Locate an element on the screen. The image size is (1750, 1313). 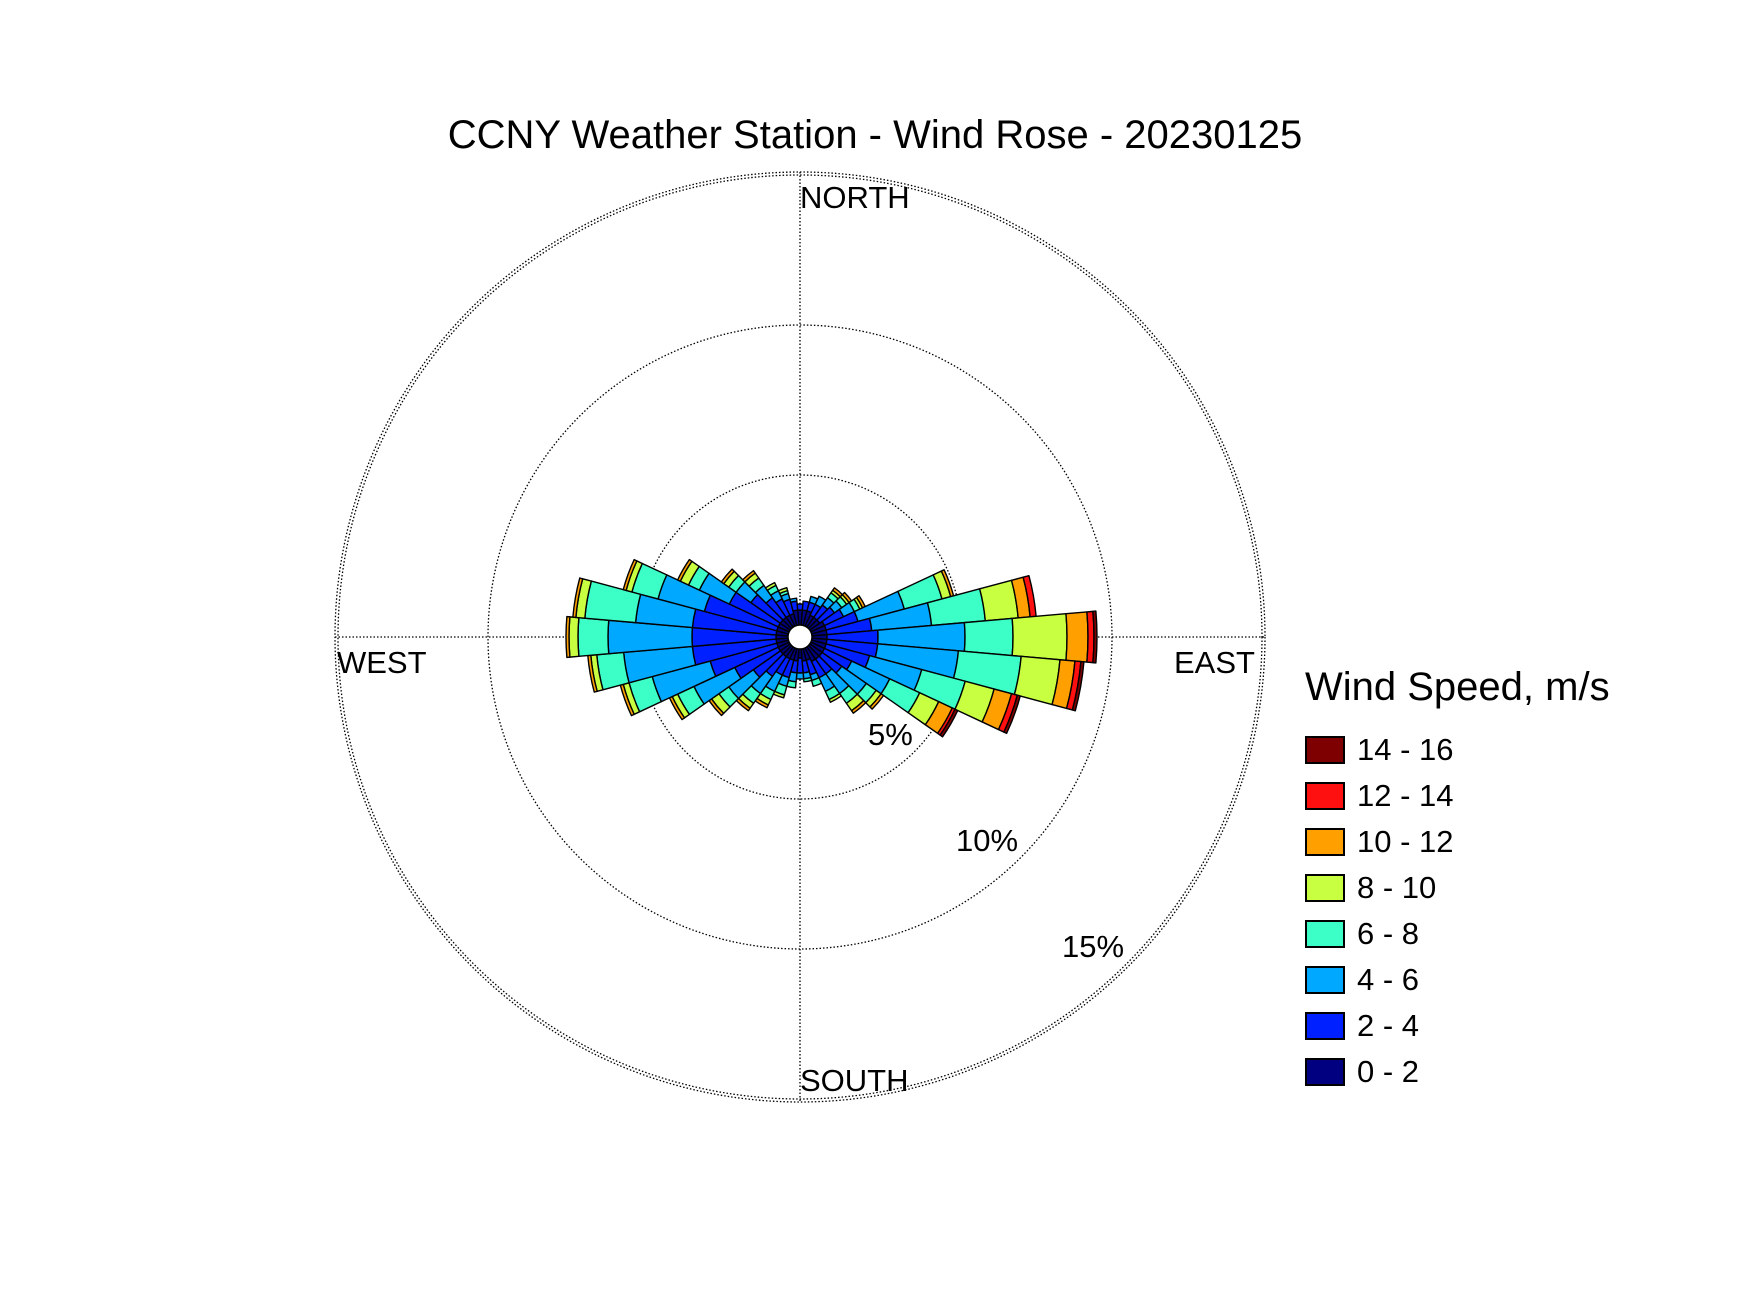
legend-item: 2 - 4 is located at coordinates (1457, 1026).